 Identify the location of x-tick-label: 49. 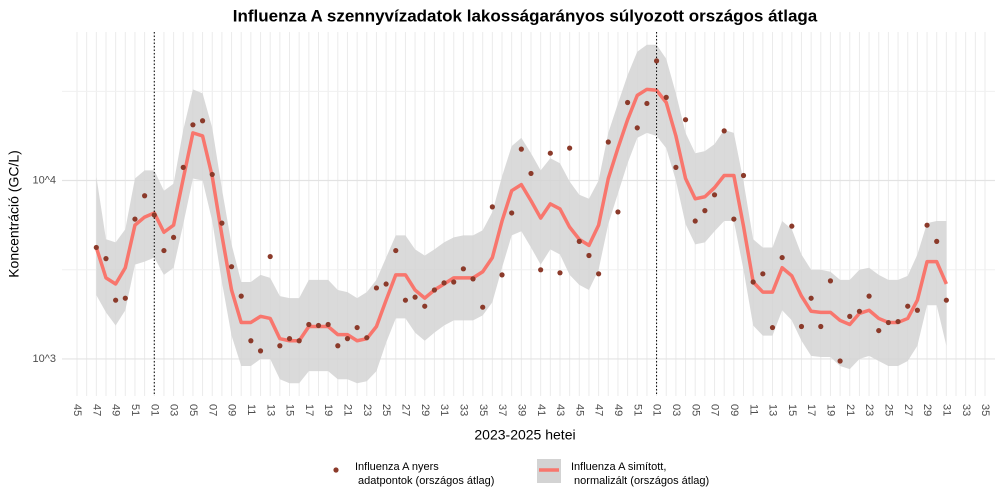
(618, 410).